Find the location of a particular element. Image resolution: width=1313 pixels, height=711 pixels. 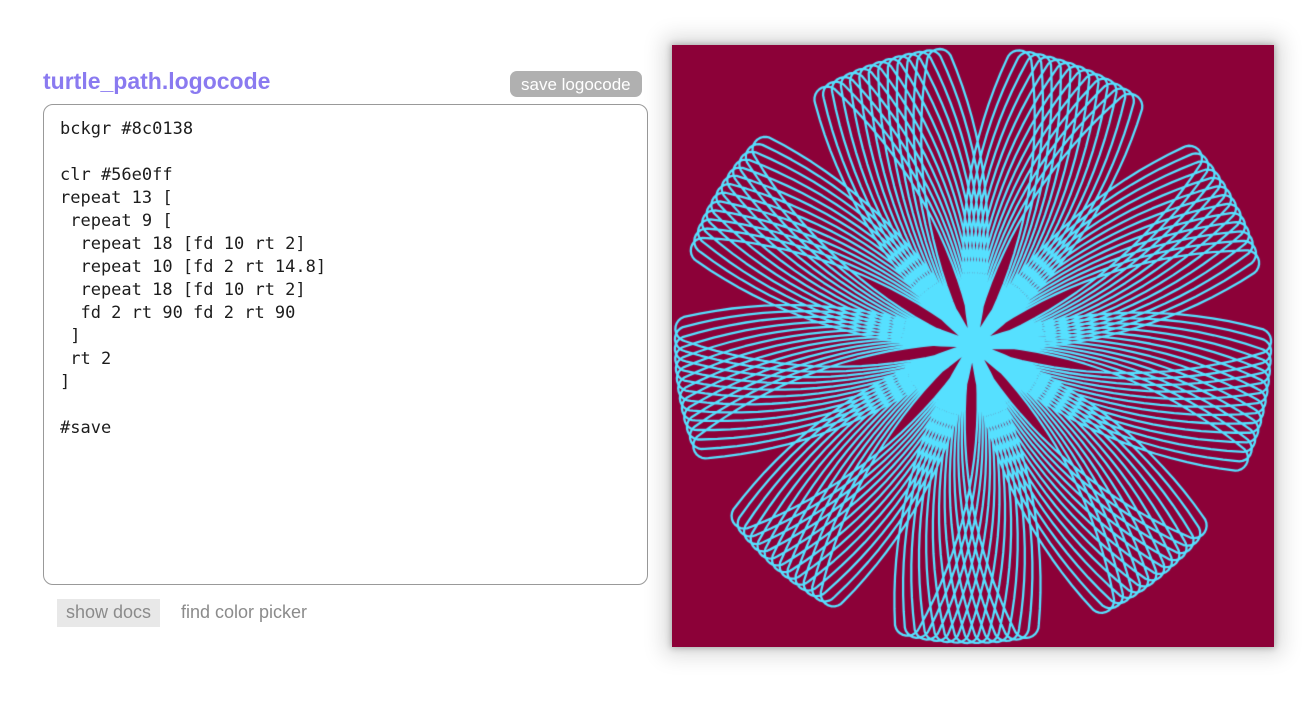

save-logocode-button: save logocode is located at coordinates (576, 84).